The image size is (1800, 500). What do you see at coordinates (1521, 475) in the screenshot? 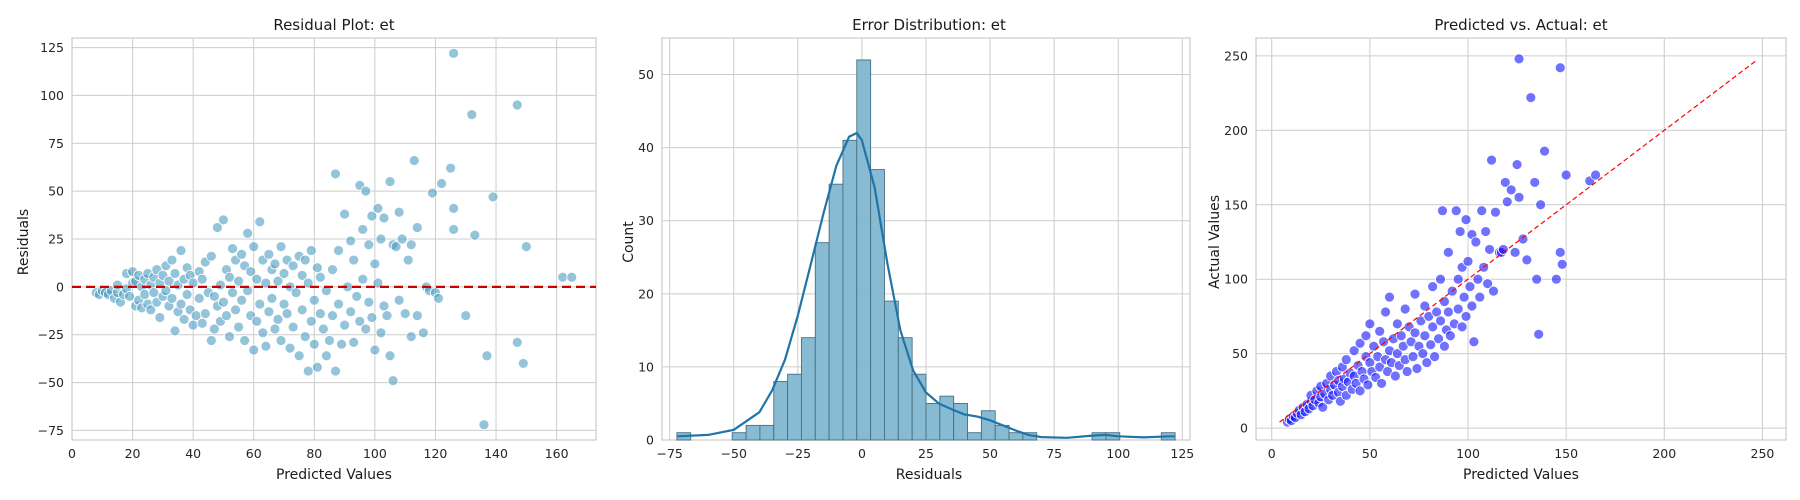
I see `predicted-vs-actual-xlabel: Predicted Values` at bounding box center [1521, 475].